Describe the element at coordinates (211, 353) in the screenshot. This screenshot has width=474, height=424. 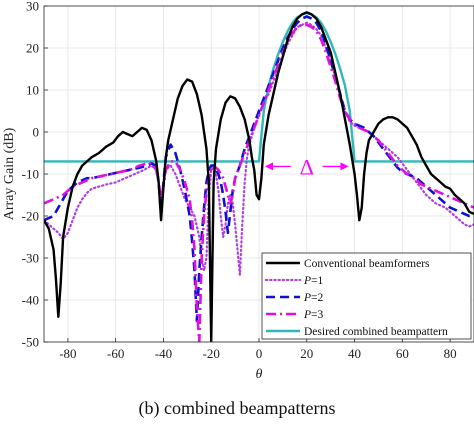
I see `x-tick-label: -20` at that location.